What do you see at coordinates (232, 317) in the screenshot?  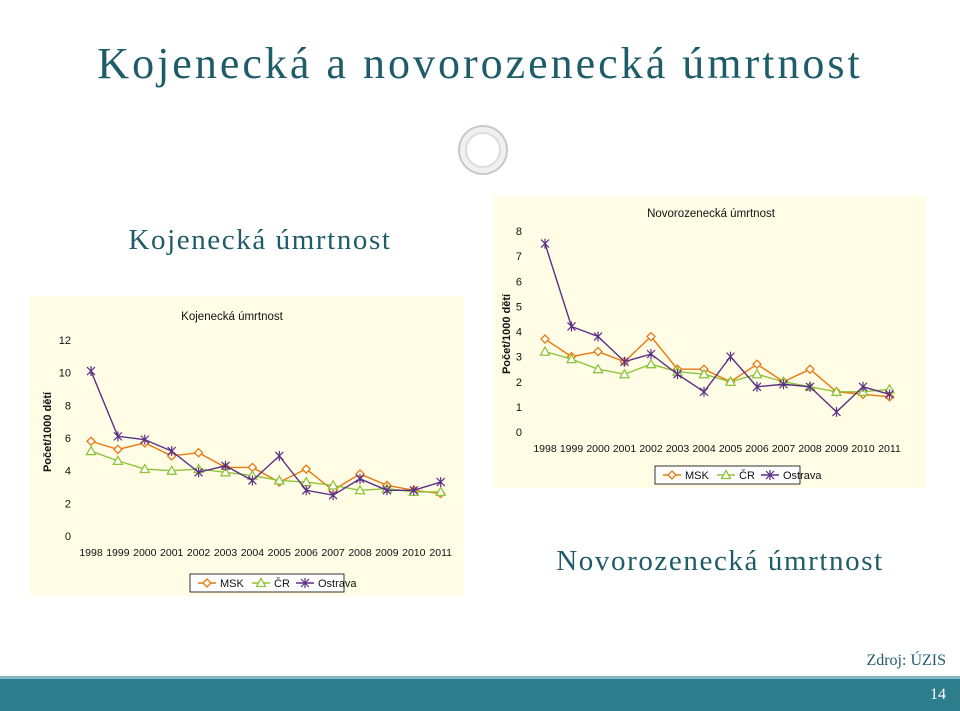 I see `chart-title: Kojenecká úmrtnost` at bounding box center [232, 317].